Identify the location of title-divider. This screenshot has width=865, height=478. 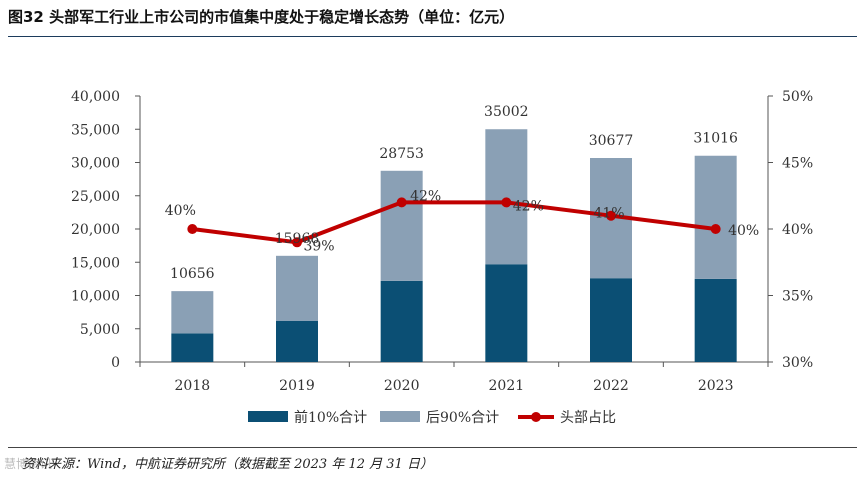
(432, 36).